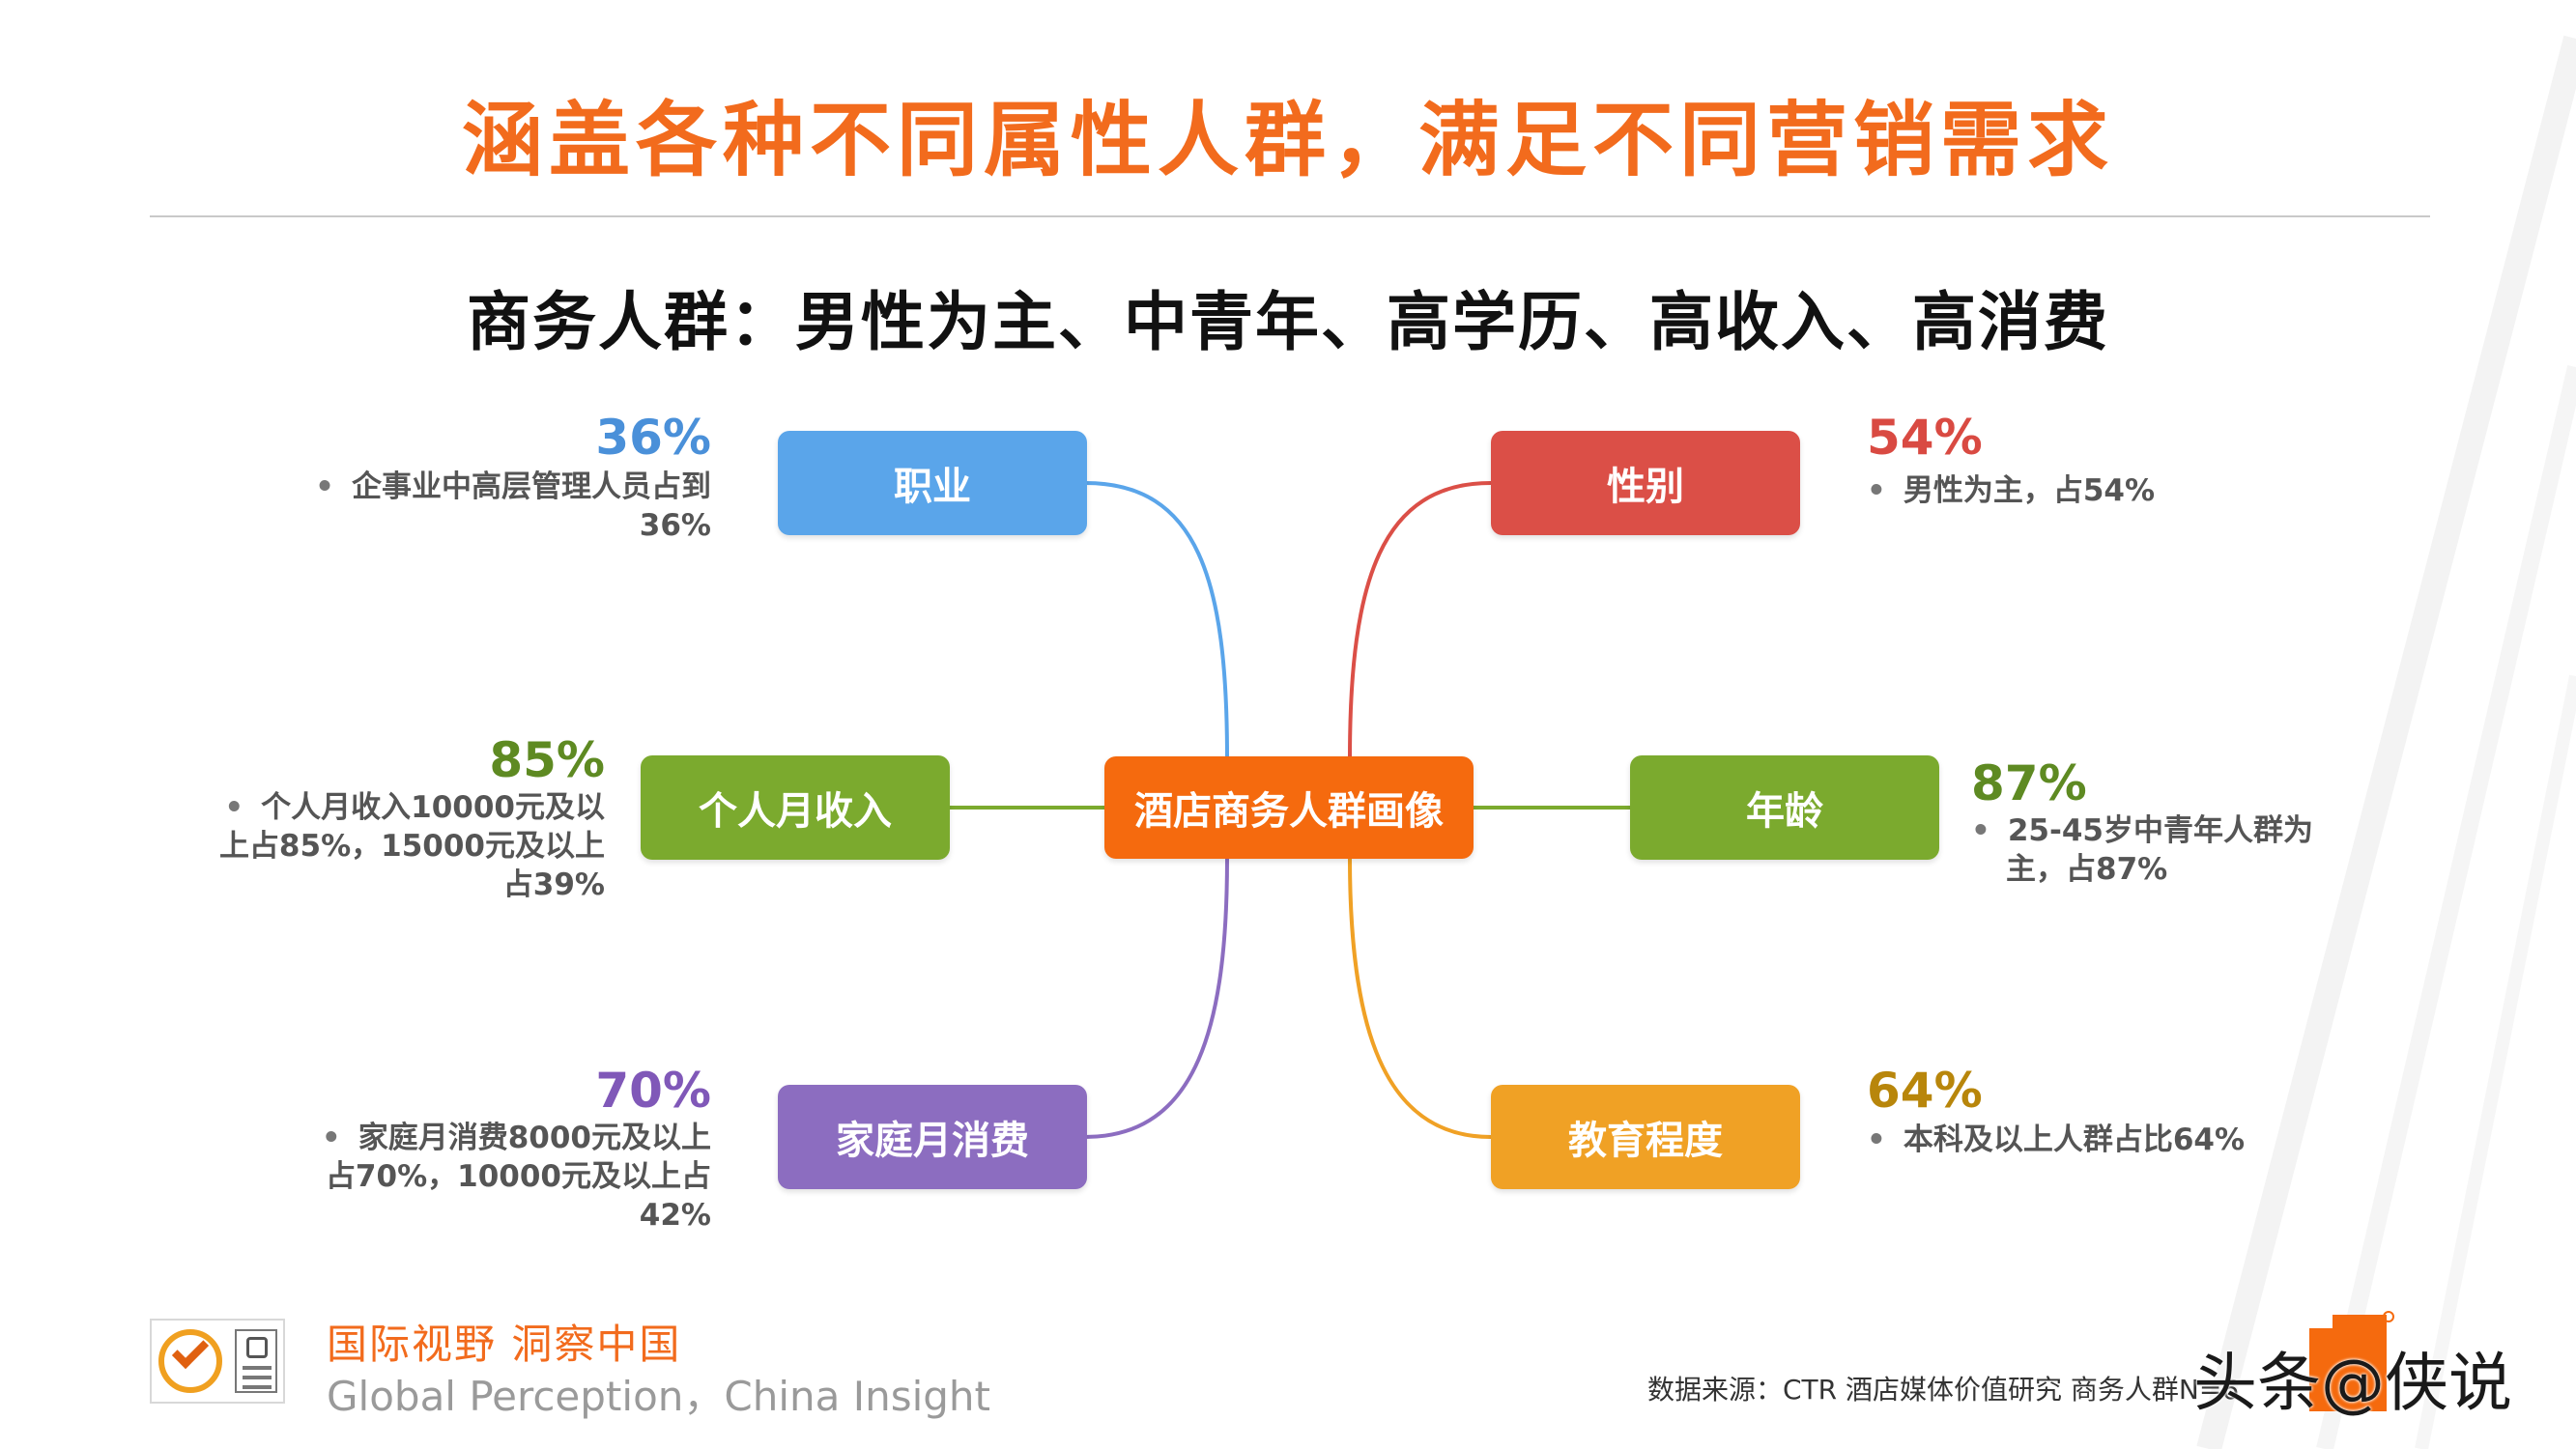 Image resolution: width=2576 pixels, height=1449 pixels. What do you see at coordinates (1925, 438) in the screenshot?
I see `percent-gender: 54%` at bounding box center [1925, 438].